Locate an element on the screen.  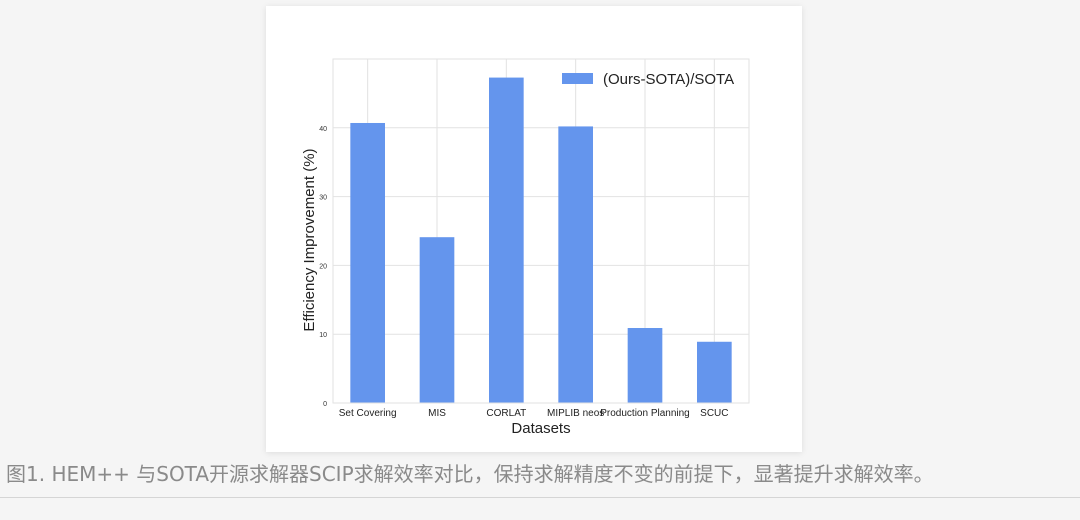
y-ticks: 0 10 20 30 40 is located at coordinates (323, 267).